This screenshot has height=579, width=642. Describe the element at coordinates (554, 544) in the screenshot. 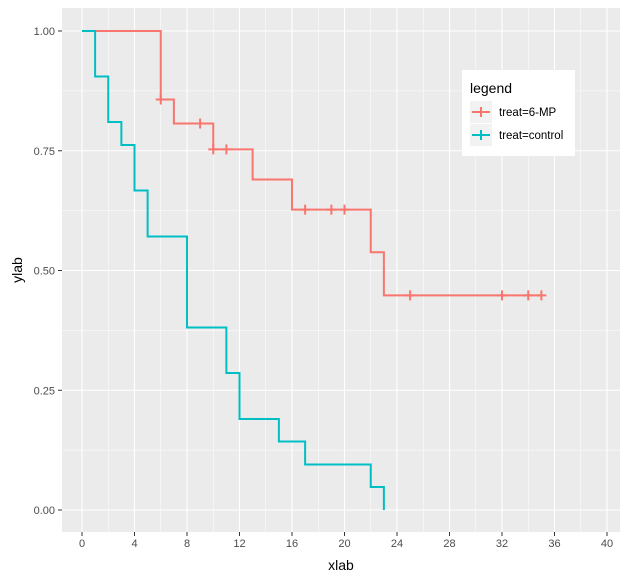

I see `x-tick-label: 36` at that location.